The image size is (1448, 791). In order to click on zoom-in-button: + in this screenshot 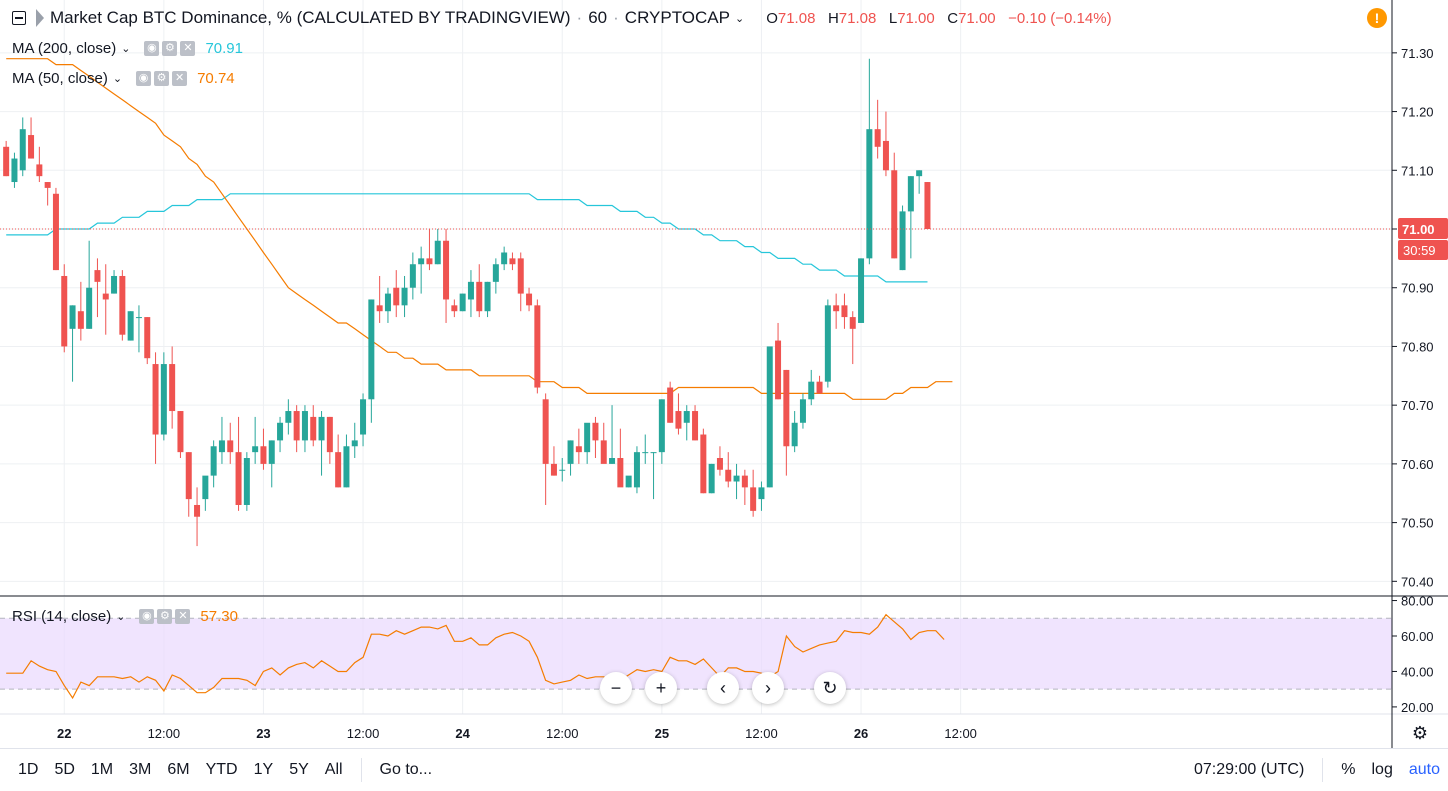, I will do `click(661, 688)`.